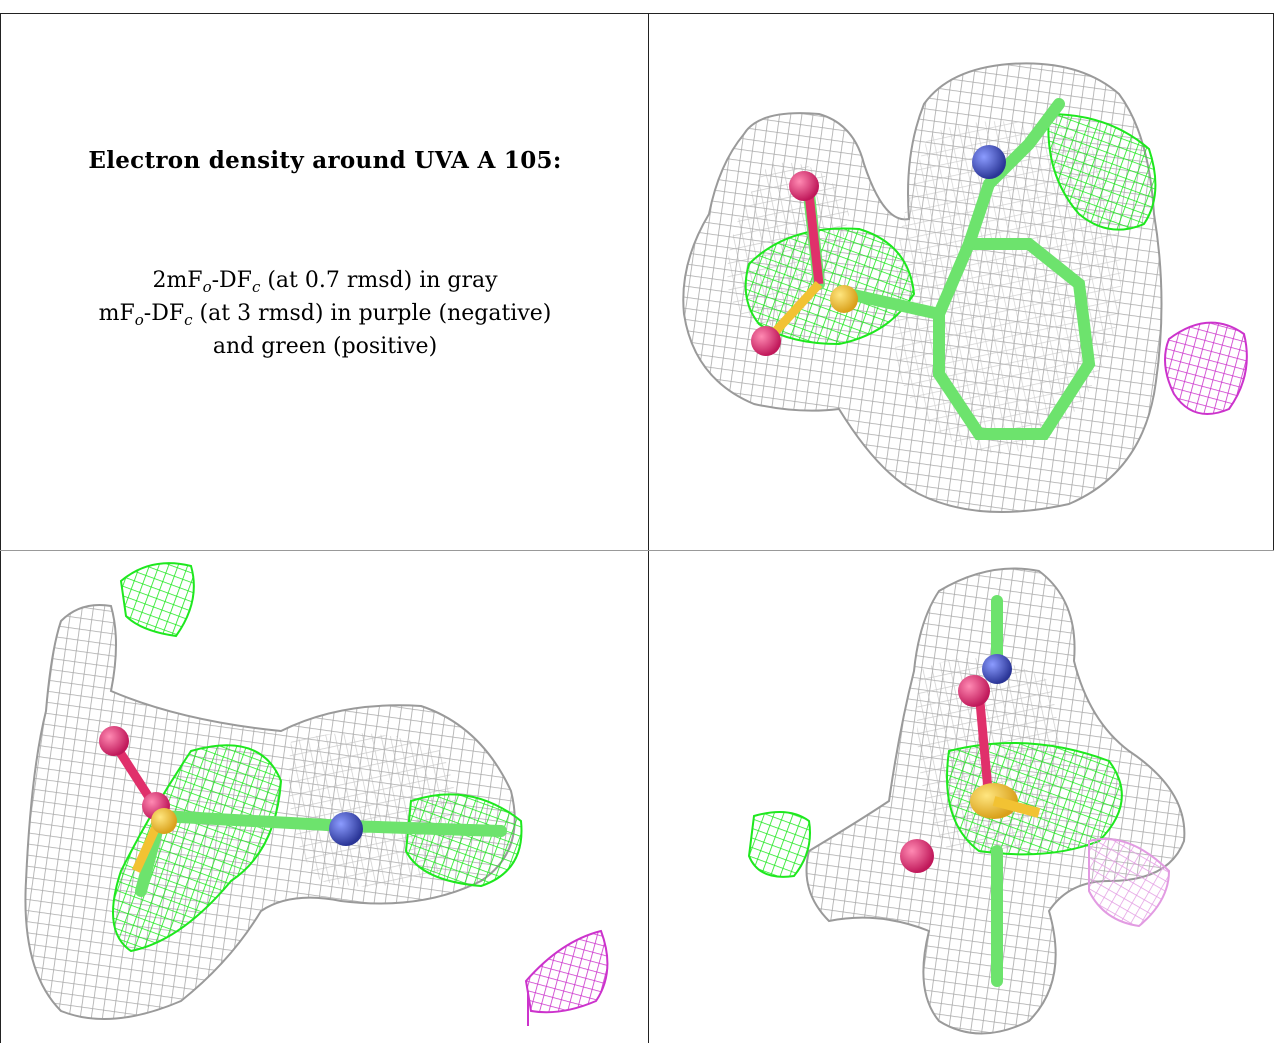 Image resolution: width=1274 pixels, height=1043 pixels. I want to click on table-row-divider, so click(637, 550).